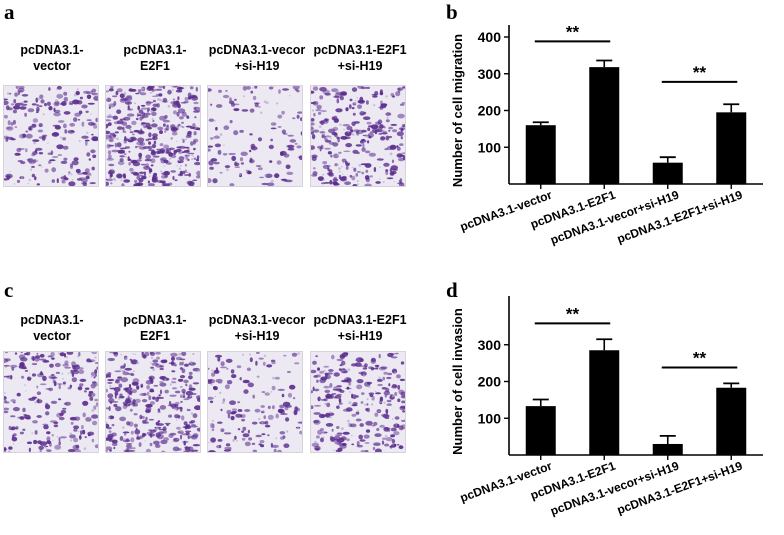 Image resolution: width=784 pixels, height=535 pixels. Describe the element at coordinates (700, 72) in the screenshot. I see `significance-label: **` at that location.